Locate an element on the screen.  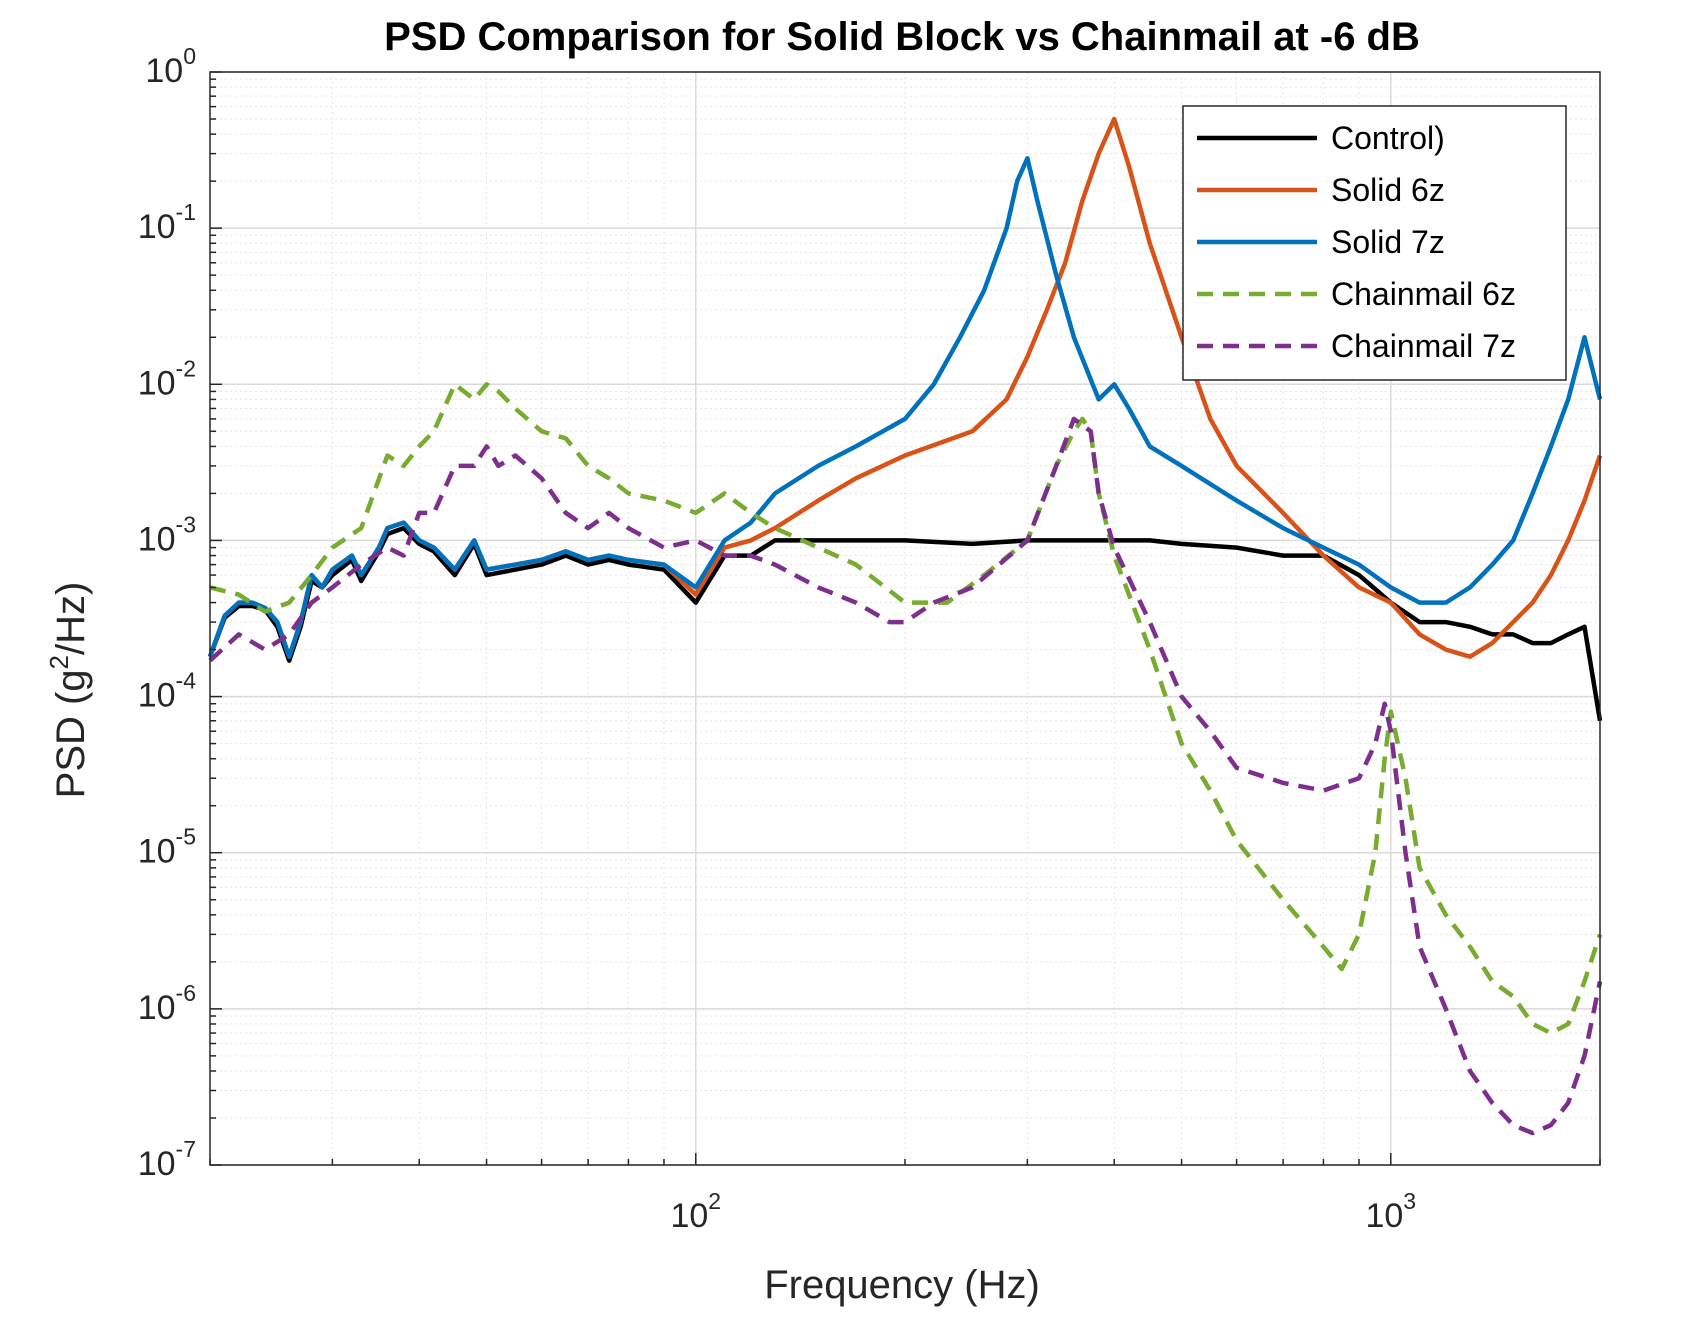
y-tick-exponent: -1 is located at coordinates (186, 212).